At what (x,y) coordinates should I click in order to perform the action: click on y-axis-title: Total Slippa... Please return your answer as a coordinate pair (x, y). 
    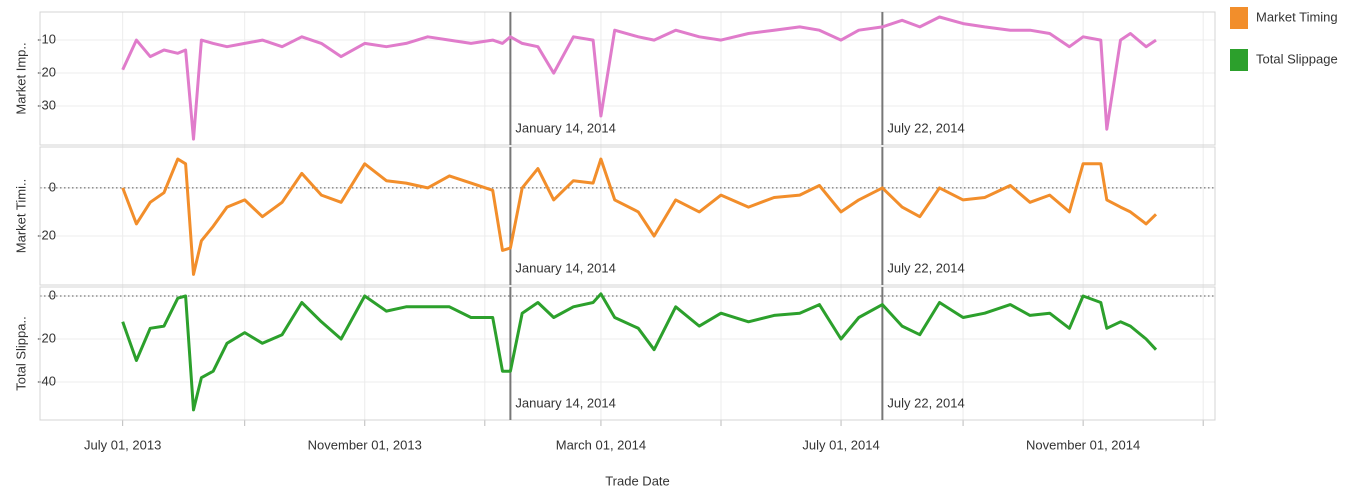
    Looking at the image, I should click on (20, 353).